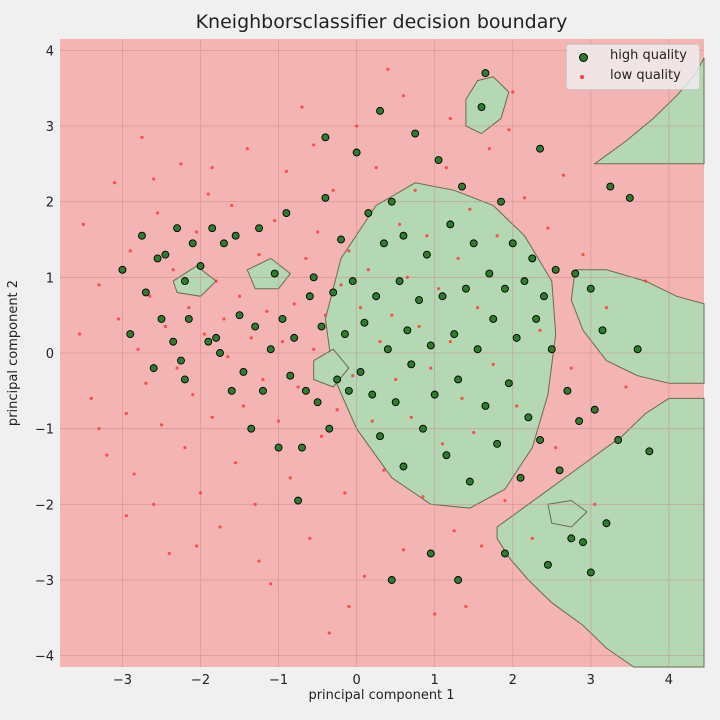 The height and width of the screenshot is (720, 720). Describe the element at coordinates (583, 57) in the screenshot. I see `legend-marker-high-quality` at that location.